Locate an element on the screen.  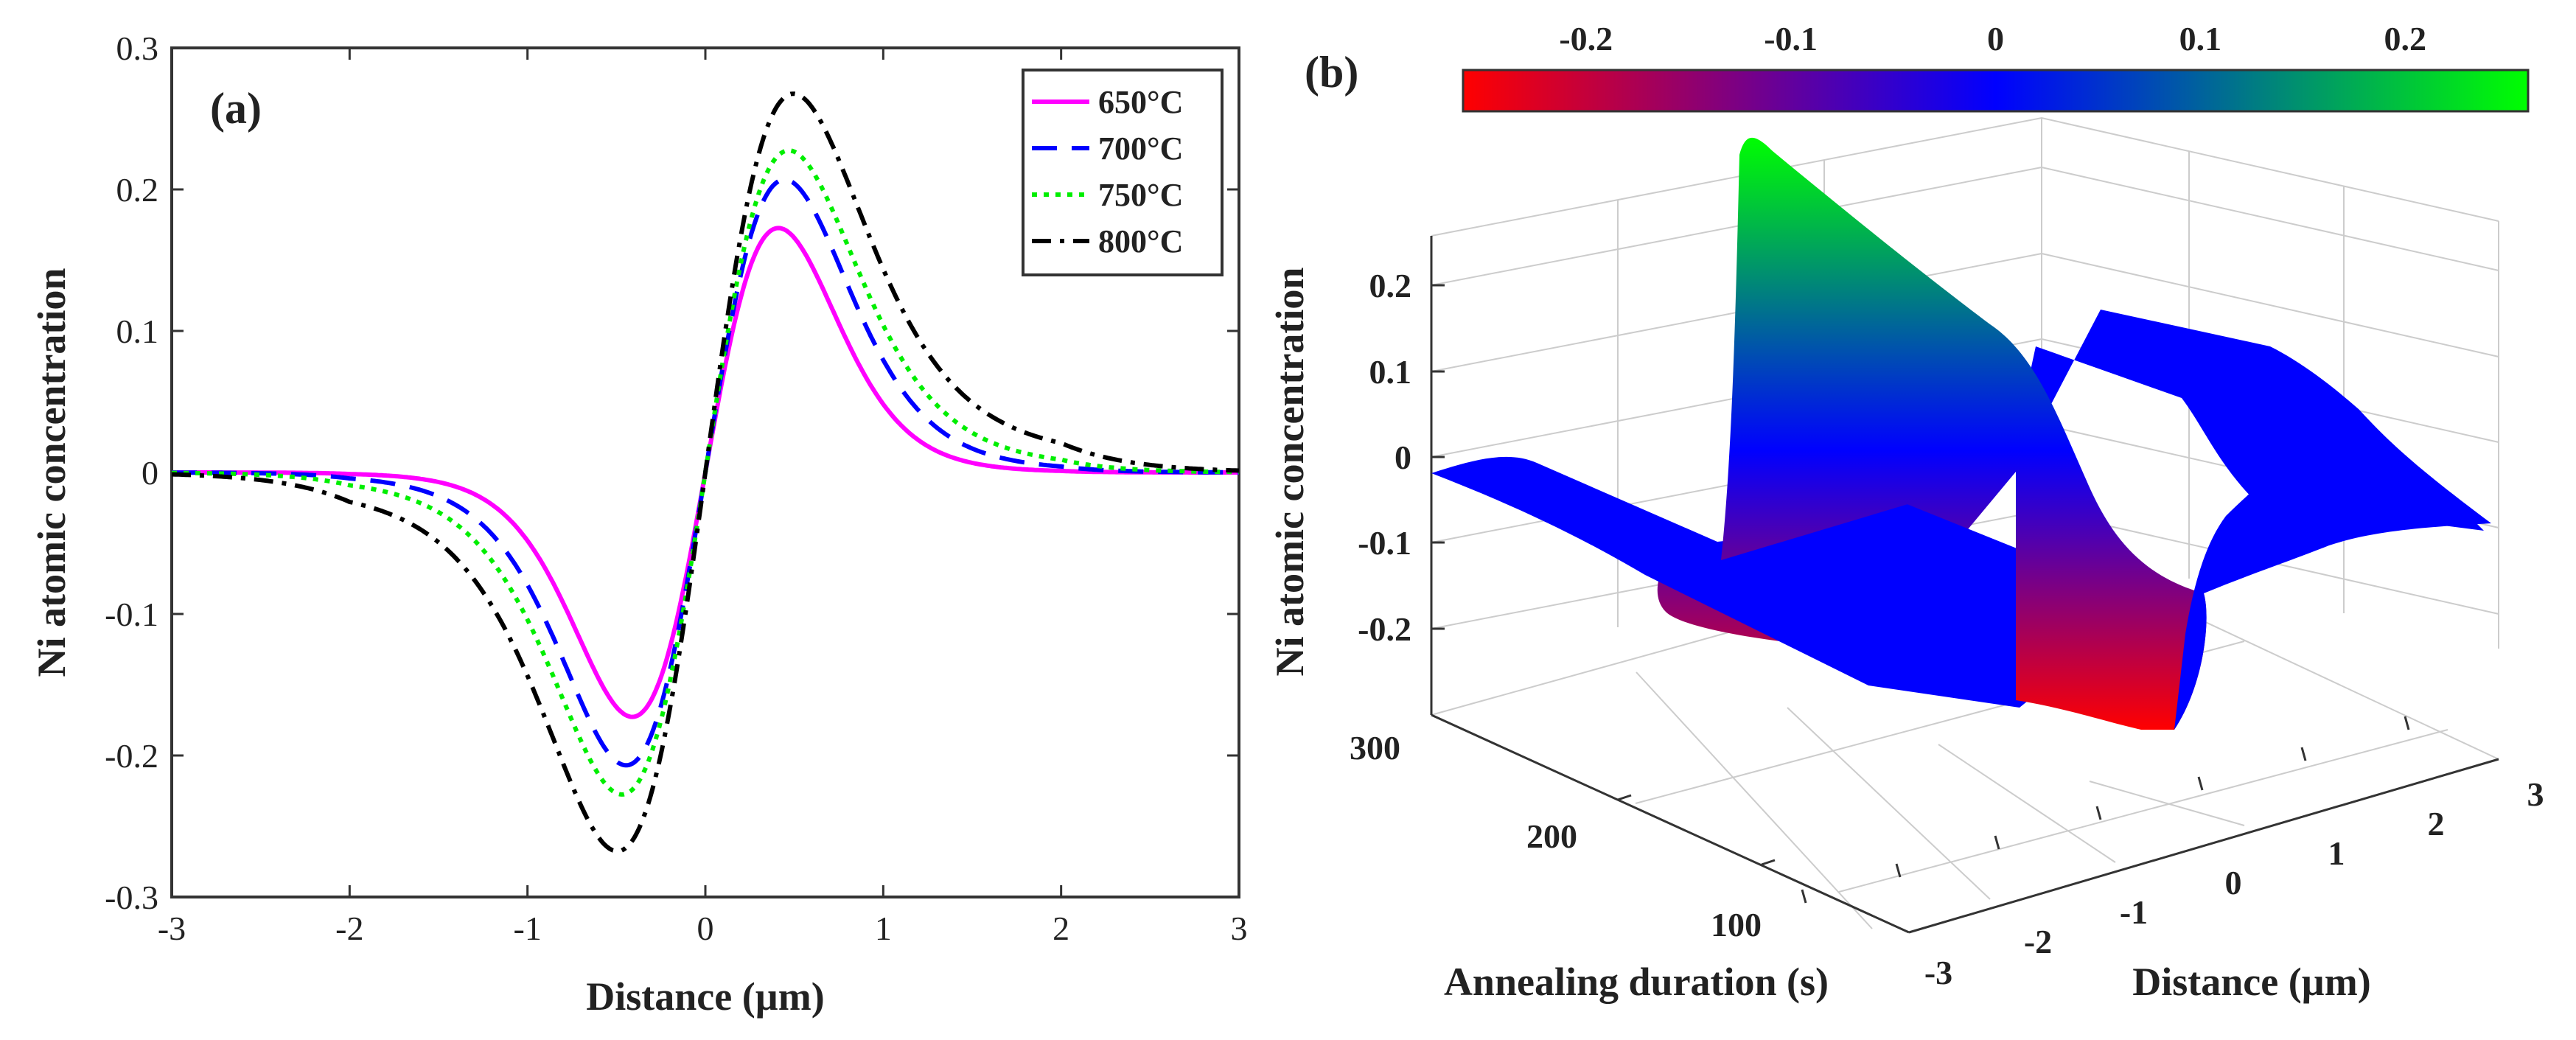
a-x-tick-label: 1 is located at coordinates (884, 929).